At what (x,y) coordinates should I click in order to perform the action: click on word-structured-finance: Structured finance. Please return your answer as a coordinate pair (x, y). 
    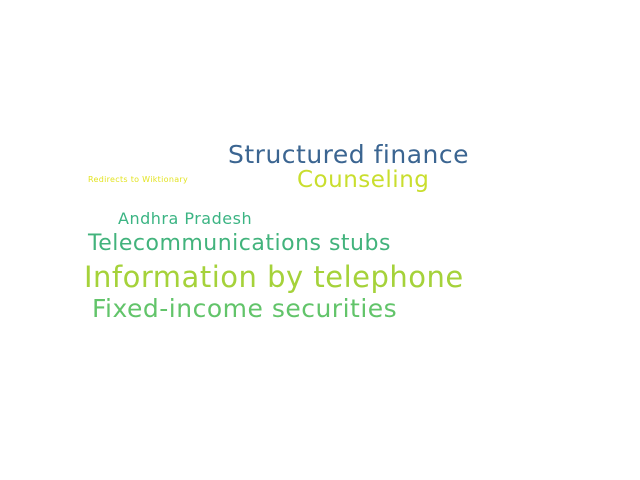
    Looking at the image, I should click on (348, 154).